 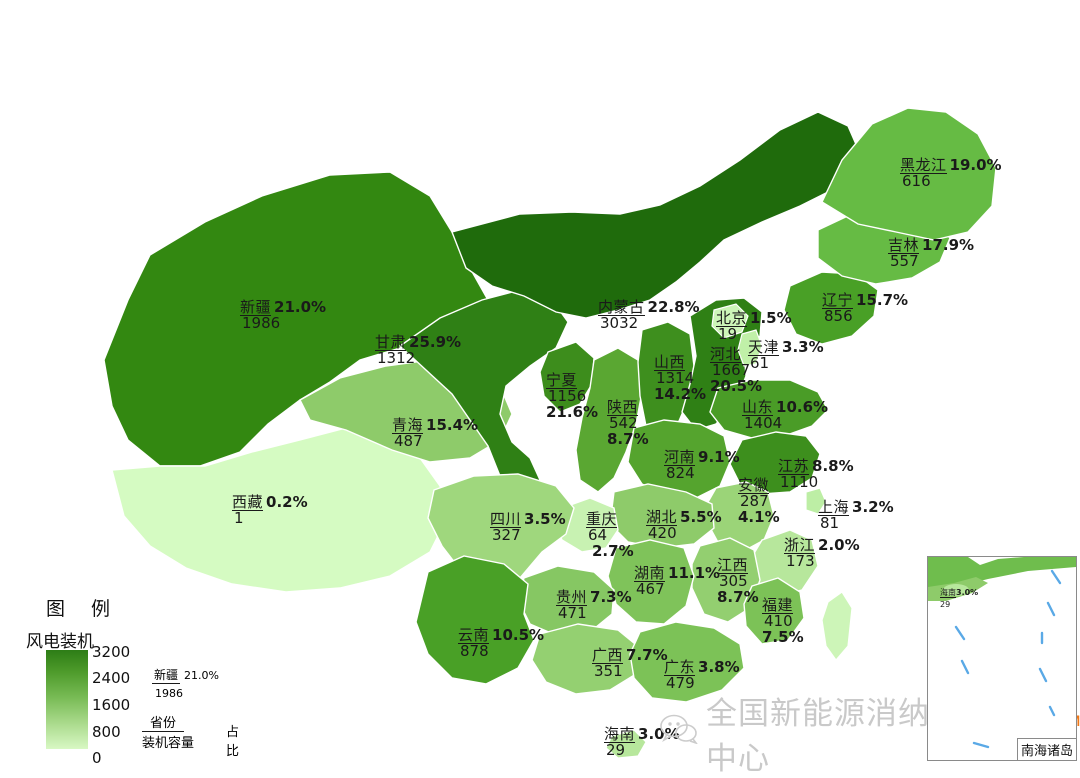 I want to click on province-shape-guangdong, so click(x=687, y=662).